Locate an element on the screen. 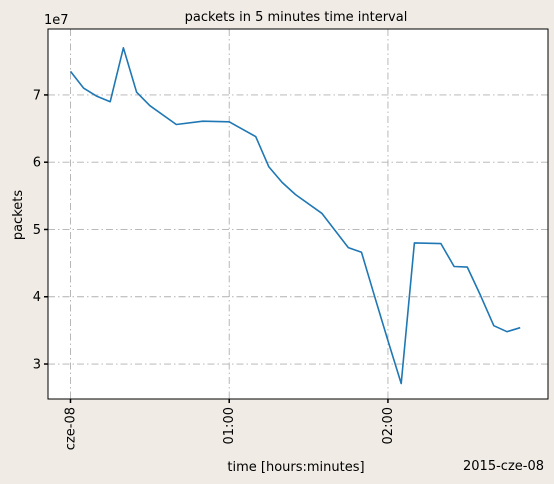 The width and height of the screenshot is (554, 484). x-axis-ticks: cze-08 01:00 02:00 is located at coordinates (229, 424).